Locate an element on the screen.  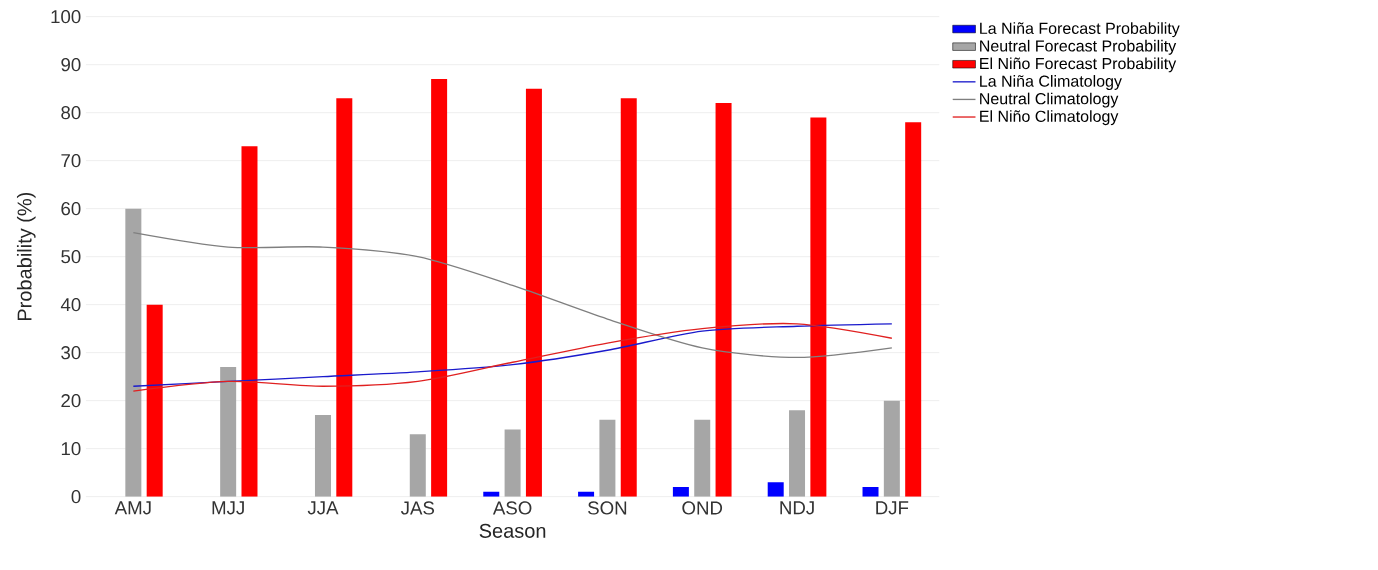
x-axis-title: Season is located at coordinates (512, 530).